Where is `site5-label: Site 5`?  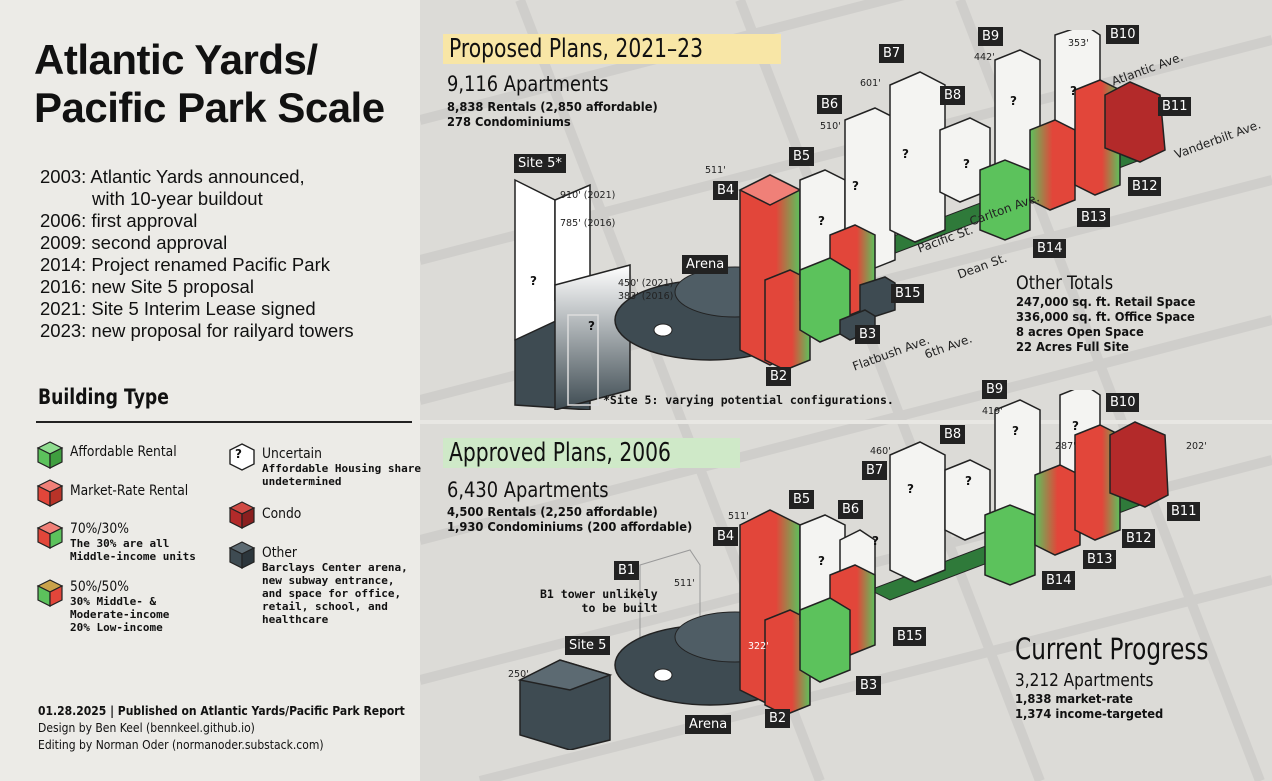
site5-label: Site 5 is located at coordinates (588, 645).